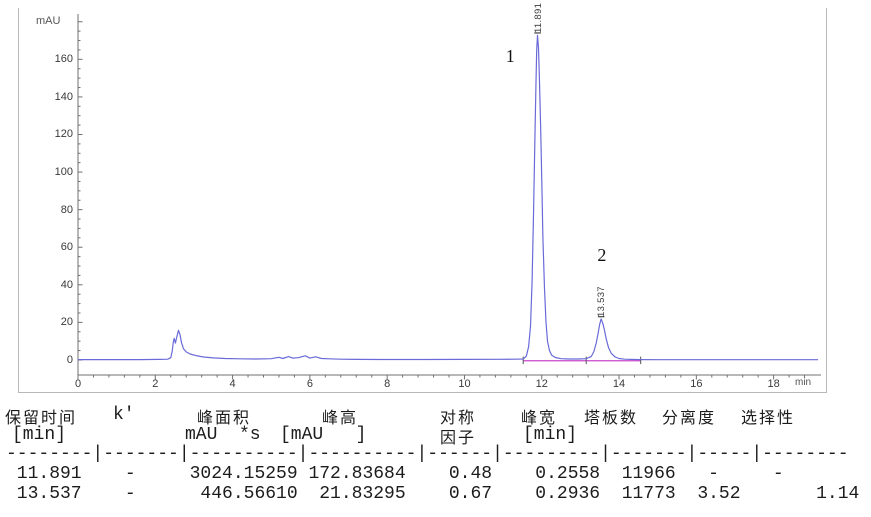 The width and height of the screenshot is (871, 517). What do you see at coordinates (63, 96) in the screenshot?
I see `y-tick-label: 140` at bounding box center [63, 96].